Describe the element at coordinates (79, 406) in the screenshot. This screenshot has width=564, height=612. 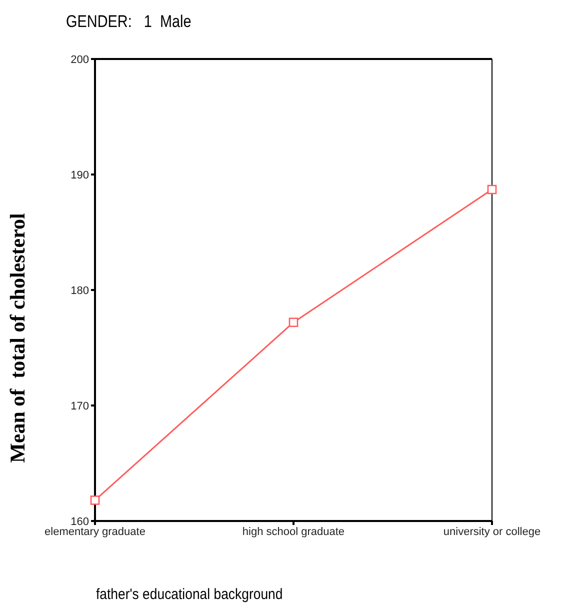
I see `y-tick-label: 170` at that location.